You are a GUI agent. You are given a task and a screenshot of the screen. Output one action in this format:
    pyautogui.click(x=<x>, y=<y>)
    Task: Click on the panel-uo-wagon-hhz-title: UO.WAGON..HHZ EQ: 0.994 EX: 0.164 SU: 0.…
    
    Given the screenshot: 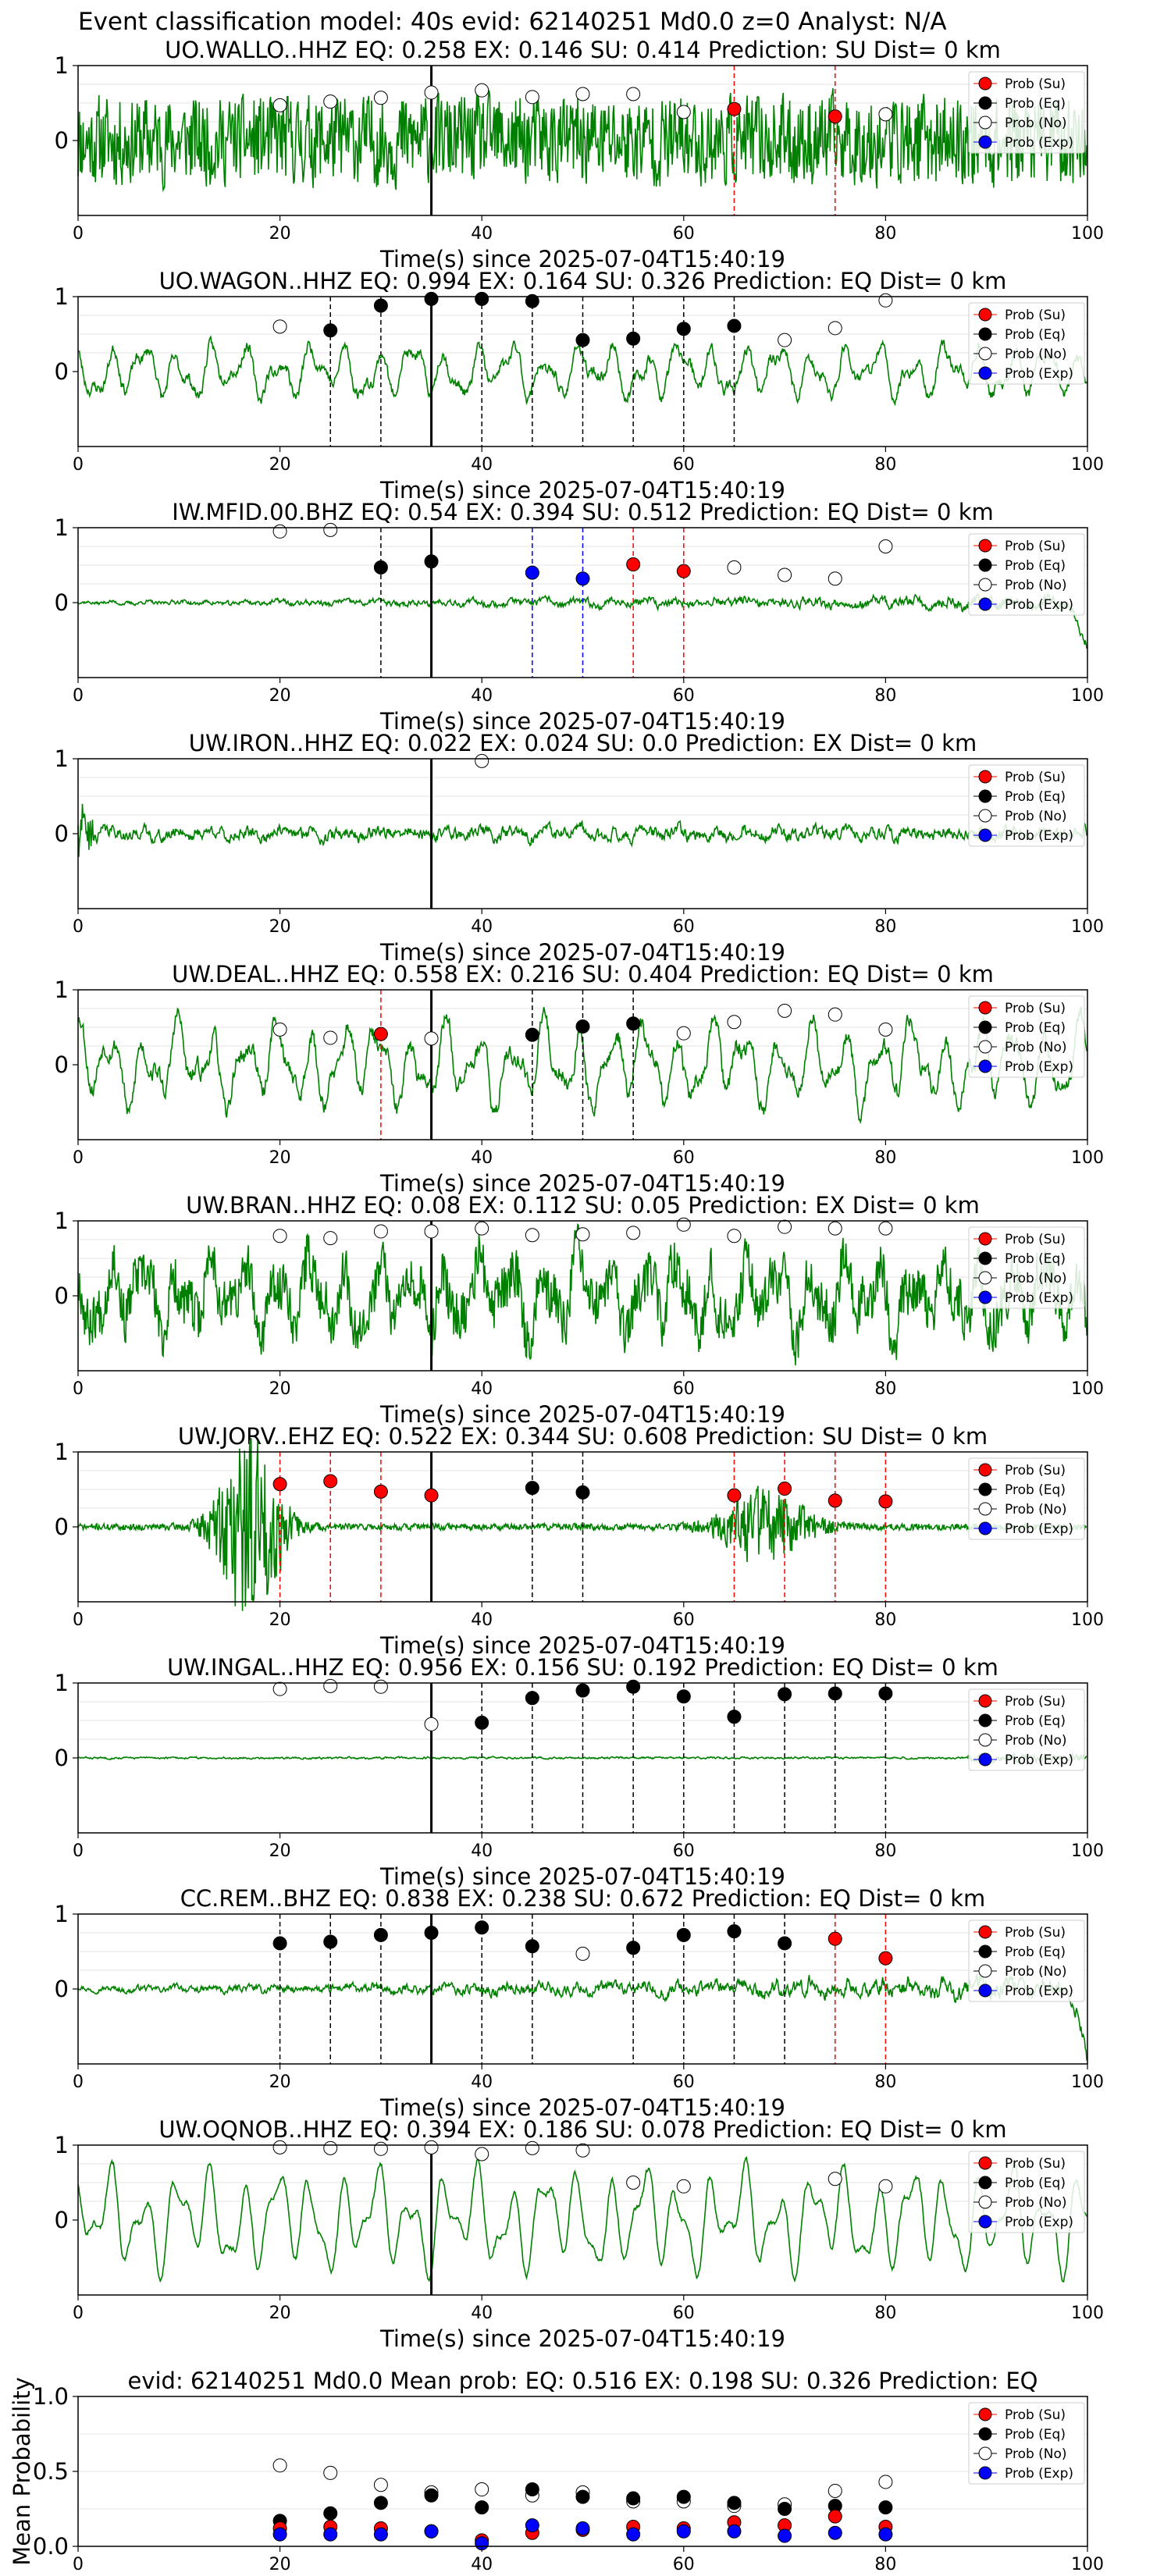 What is the action you would take?
    pyautogui.click(x=583, y=281)
    